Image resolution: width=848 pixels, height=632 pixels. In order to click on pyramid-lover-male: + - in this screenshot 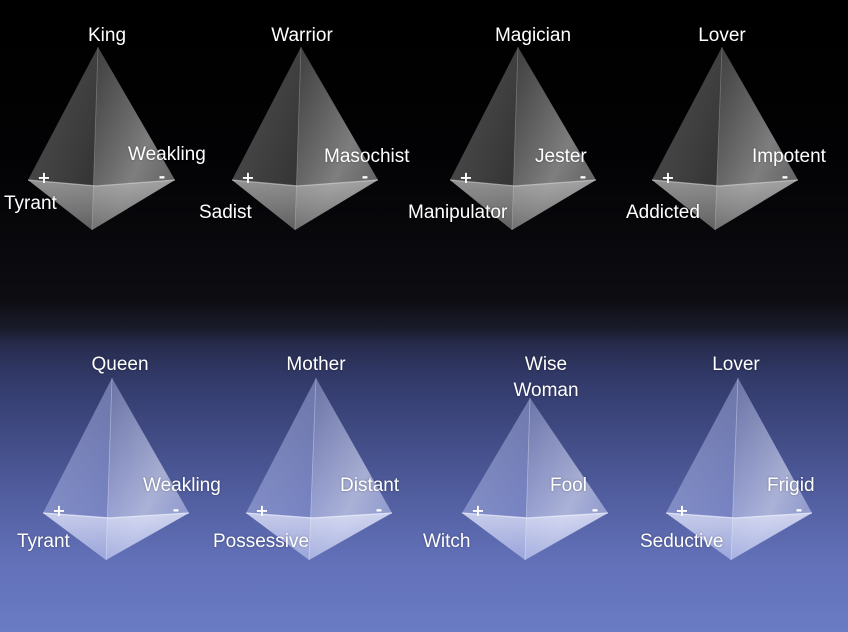, I will do `click(725, 138)`.